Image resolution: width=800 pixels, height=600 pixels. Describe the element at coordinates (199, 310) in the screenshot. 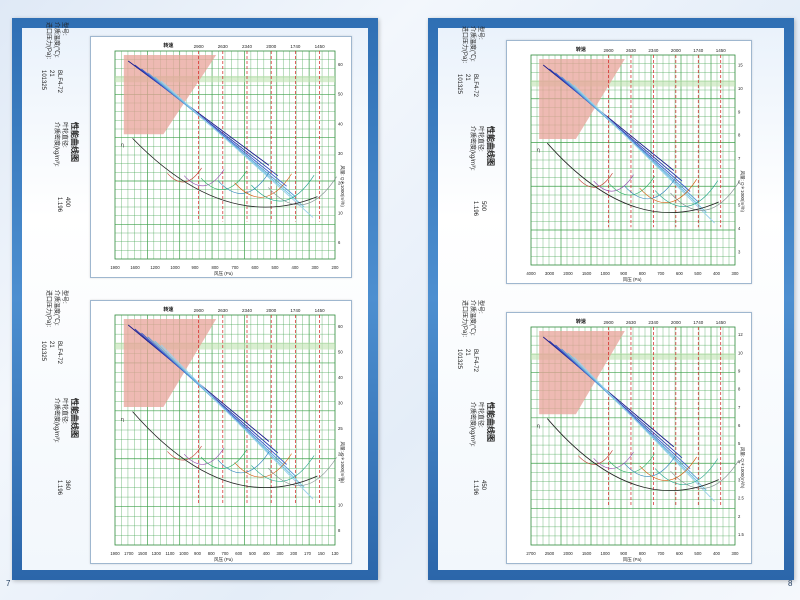

I see `speed-label: 2900` at that location.